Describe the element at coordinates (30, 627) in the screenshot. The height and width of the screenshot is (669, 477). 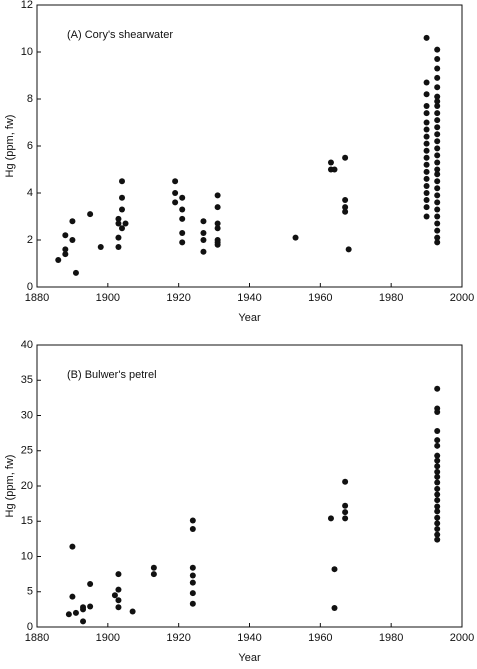
I see `y-tick-label: 0` at that location.